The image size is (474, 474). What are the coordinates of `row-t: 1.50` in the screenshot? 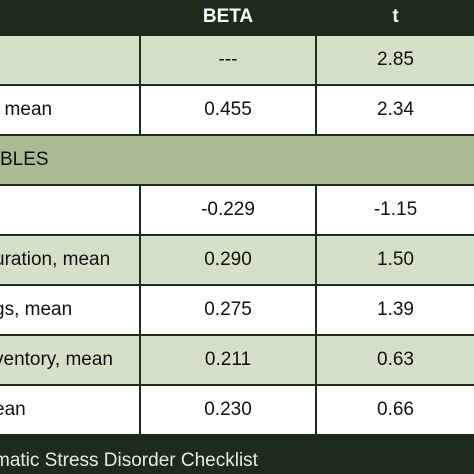 It's located at (395, 260).